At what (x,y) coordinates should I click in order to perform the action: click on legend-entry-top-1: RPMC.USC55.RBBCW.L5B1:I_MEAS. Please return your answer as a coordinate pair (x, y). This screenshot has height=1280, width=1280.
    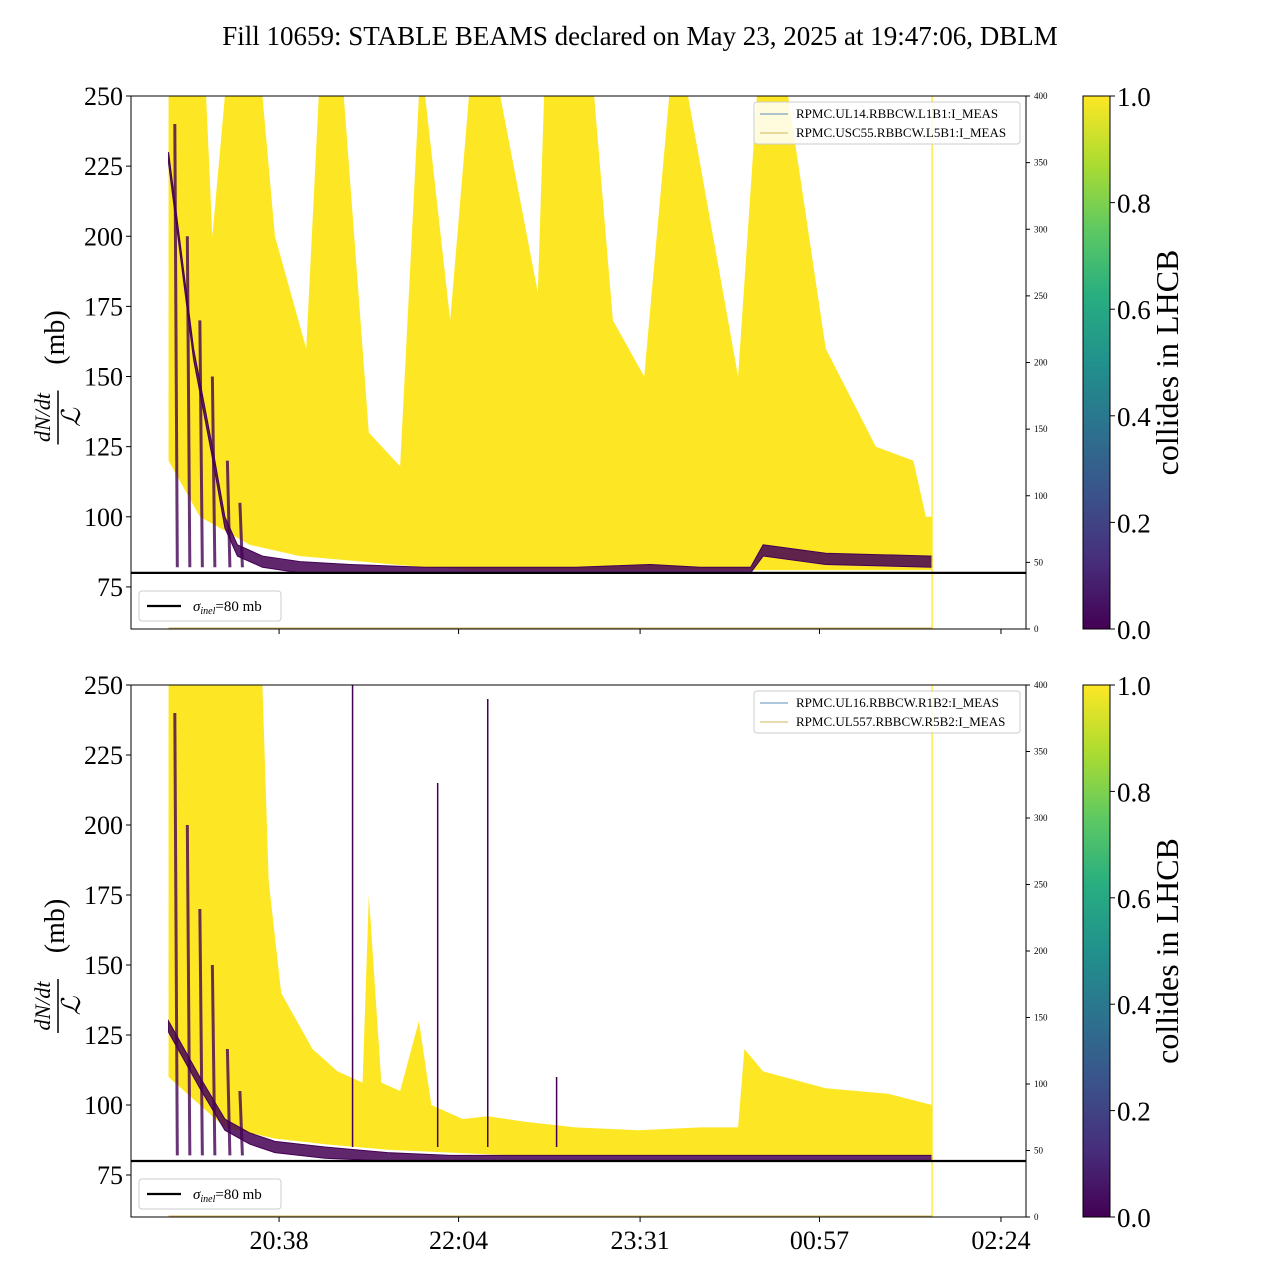
    Looking at the image, I should click on (901, 132).